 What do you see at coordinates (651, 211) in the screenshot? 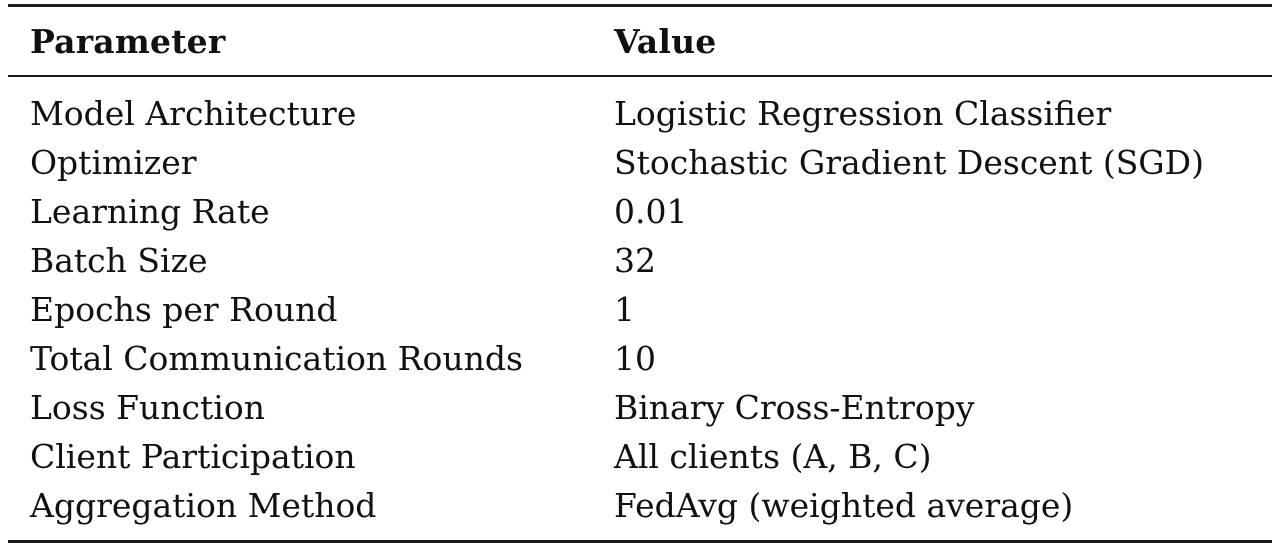
I see `cell-value: 0.01` at bounding box center [651, 211].